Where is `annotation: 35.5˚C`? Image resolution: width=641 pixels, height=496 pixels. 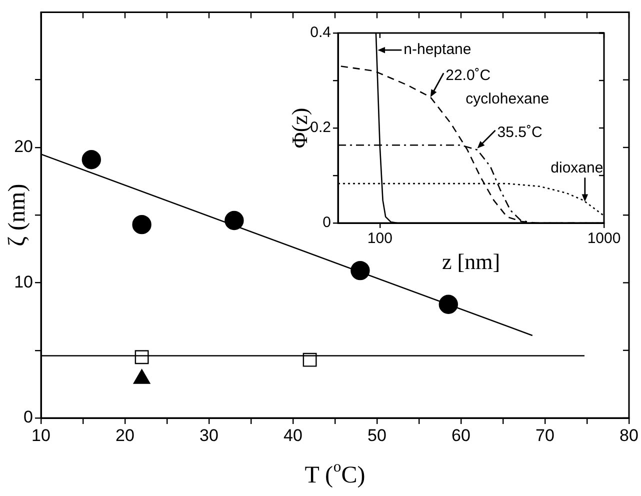
annotation: 35.5˚C is located at coordinates (519, 133).